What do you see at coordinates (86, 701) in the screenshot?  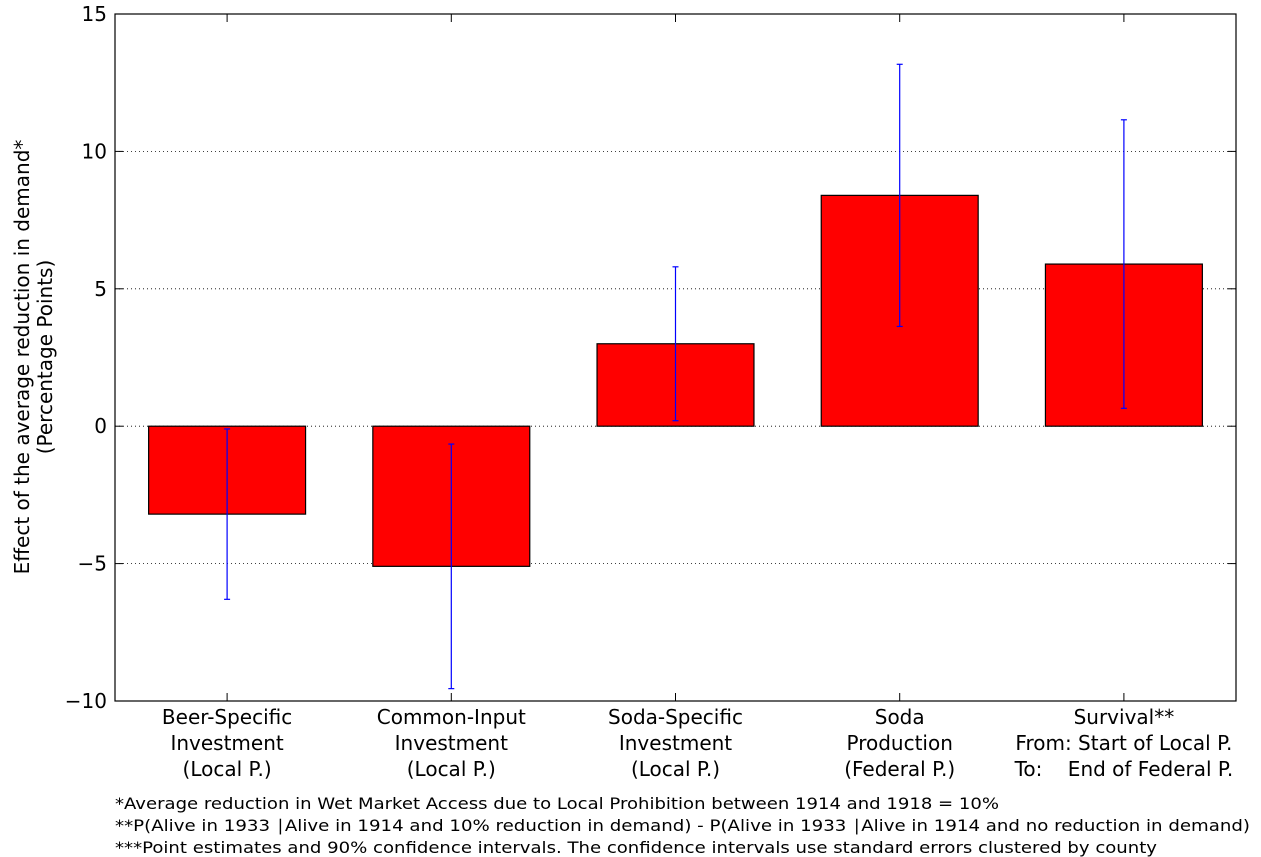 I see `y-tick-label: −10` at bounding box center [86, 701].